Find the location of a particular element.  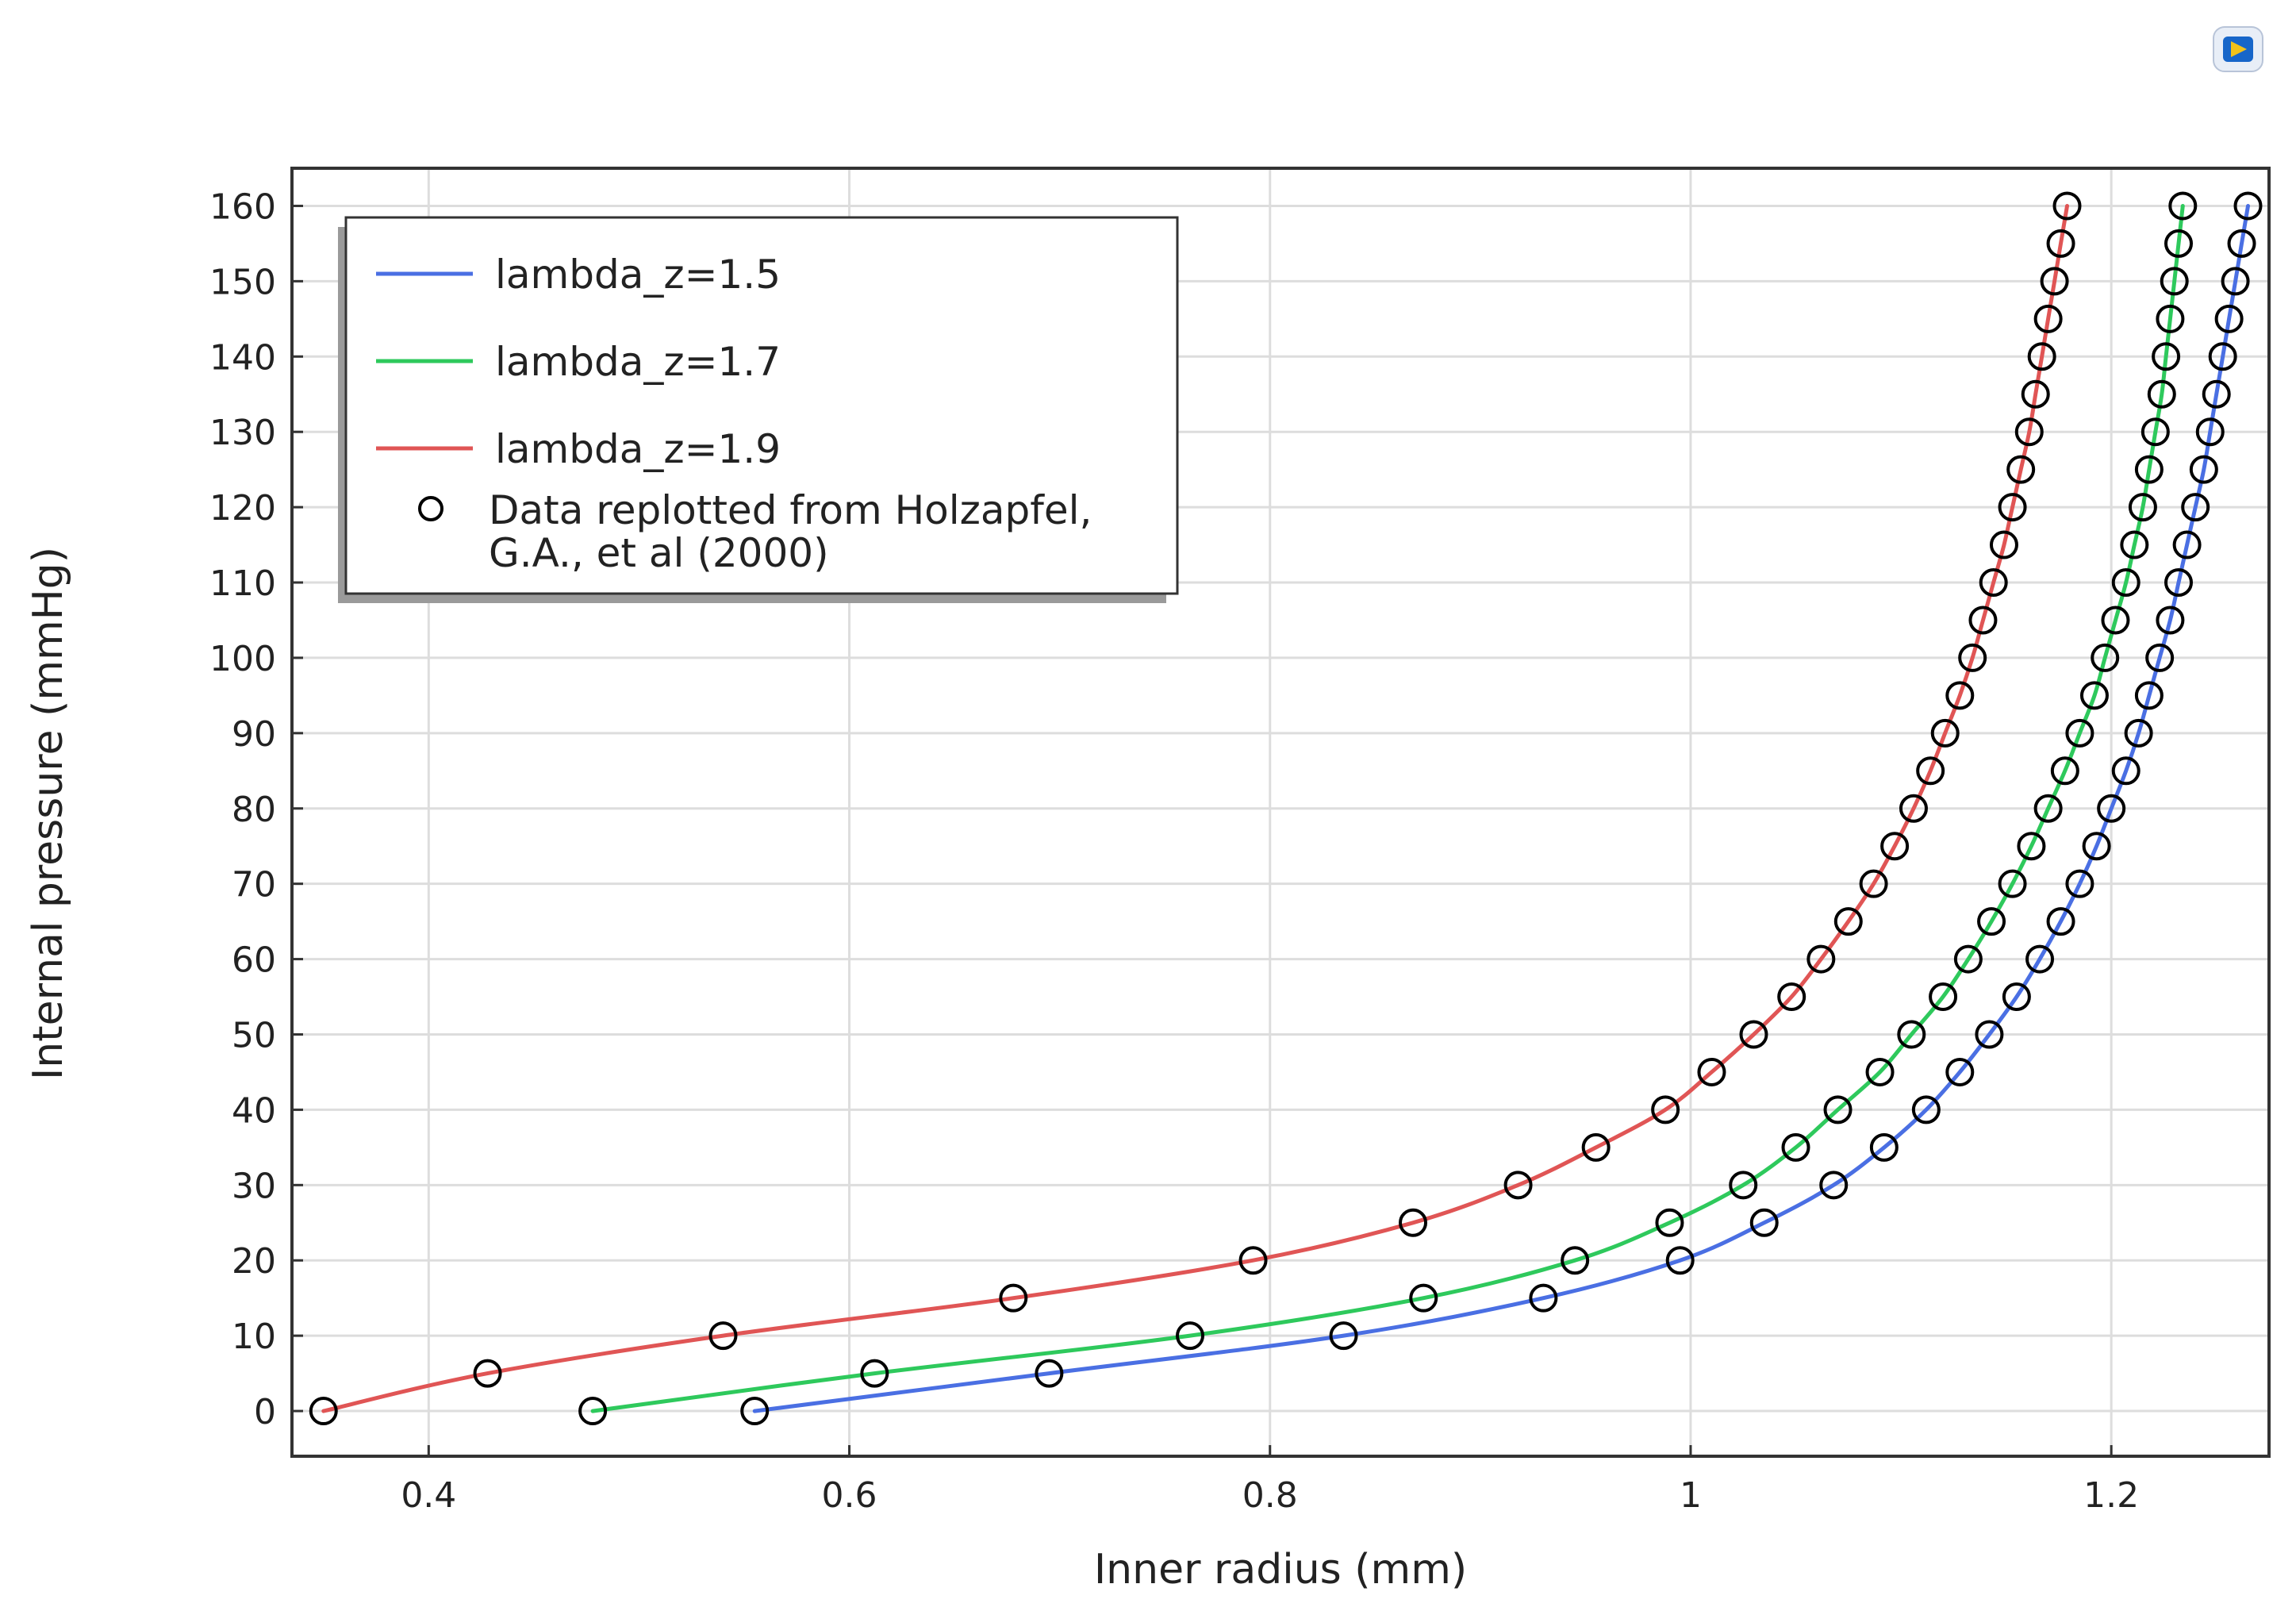

y-tick-label: 130 is located at coordinates (242, 433).